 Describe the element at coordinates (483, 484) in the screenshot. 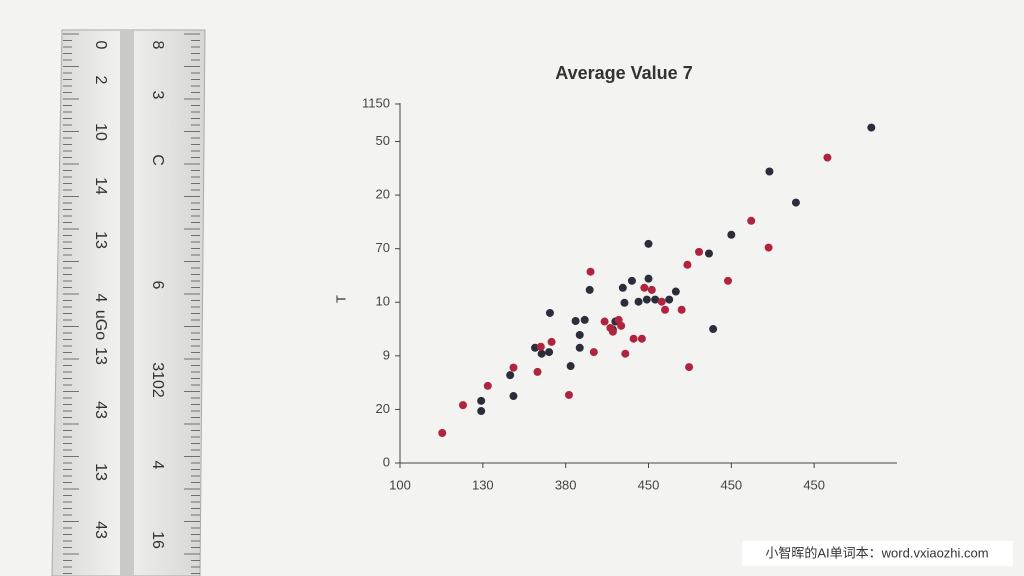

I see `x-tick-label: 130` at that location.